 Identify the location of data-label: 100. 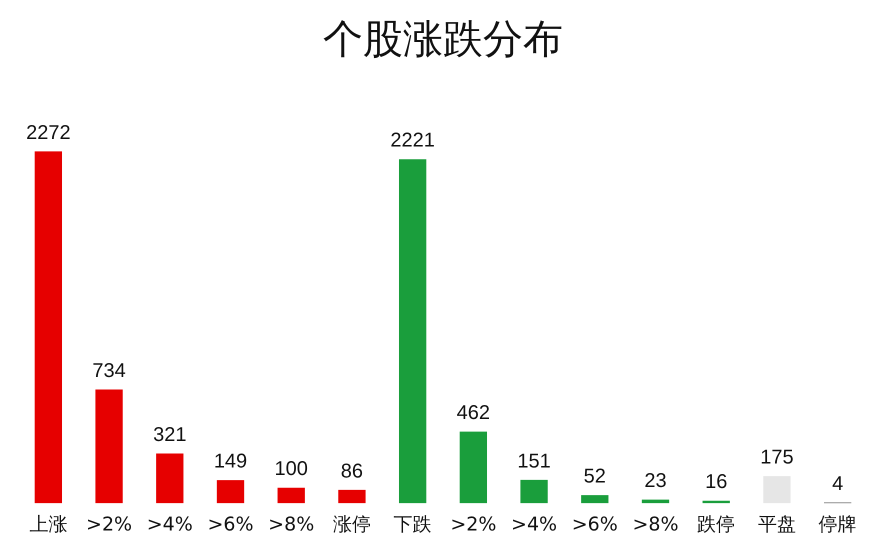
(291, 469).